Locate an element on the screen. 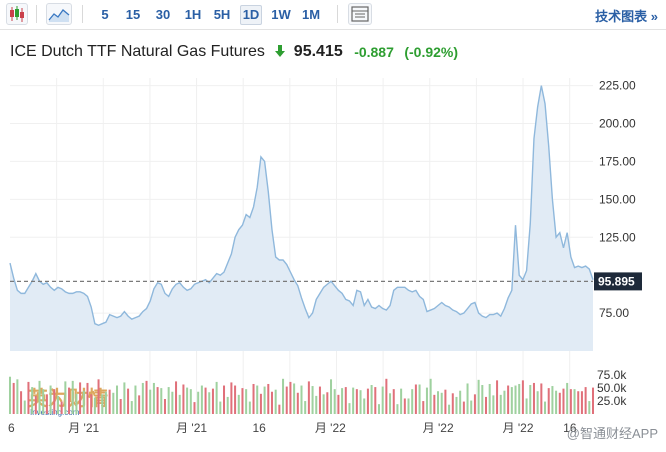 This screenshot has height=452, width=666. area-chart-icon is located at coordinates (59, 14).